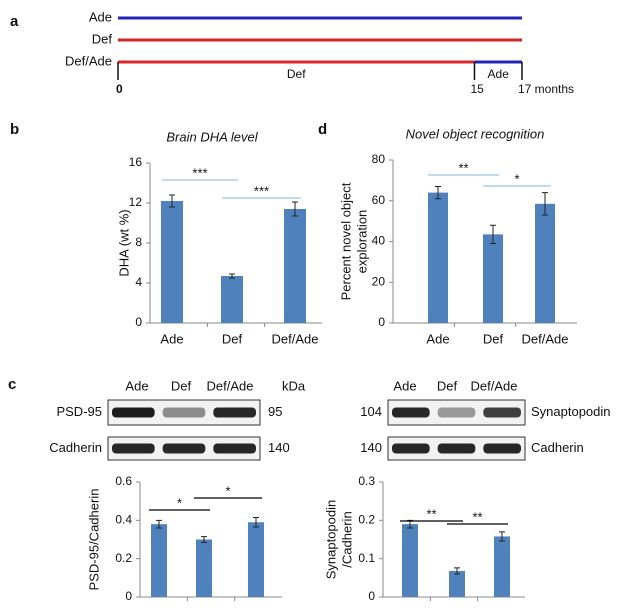  Describe the element at coordinates (379, 281) in the screenshot. I see `y-tick-label: 20` at that location.